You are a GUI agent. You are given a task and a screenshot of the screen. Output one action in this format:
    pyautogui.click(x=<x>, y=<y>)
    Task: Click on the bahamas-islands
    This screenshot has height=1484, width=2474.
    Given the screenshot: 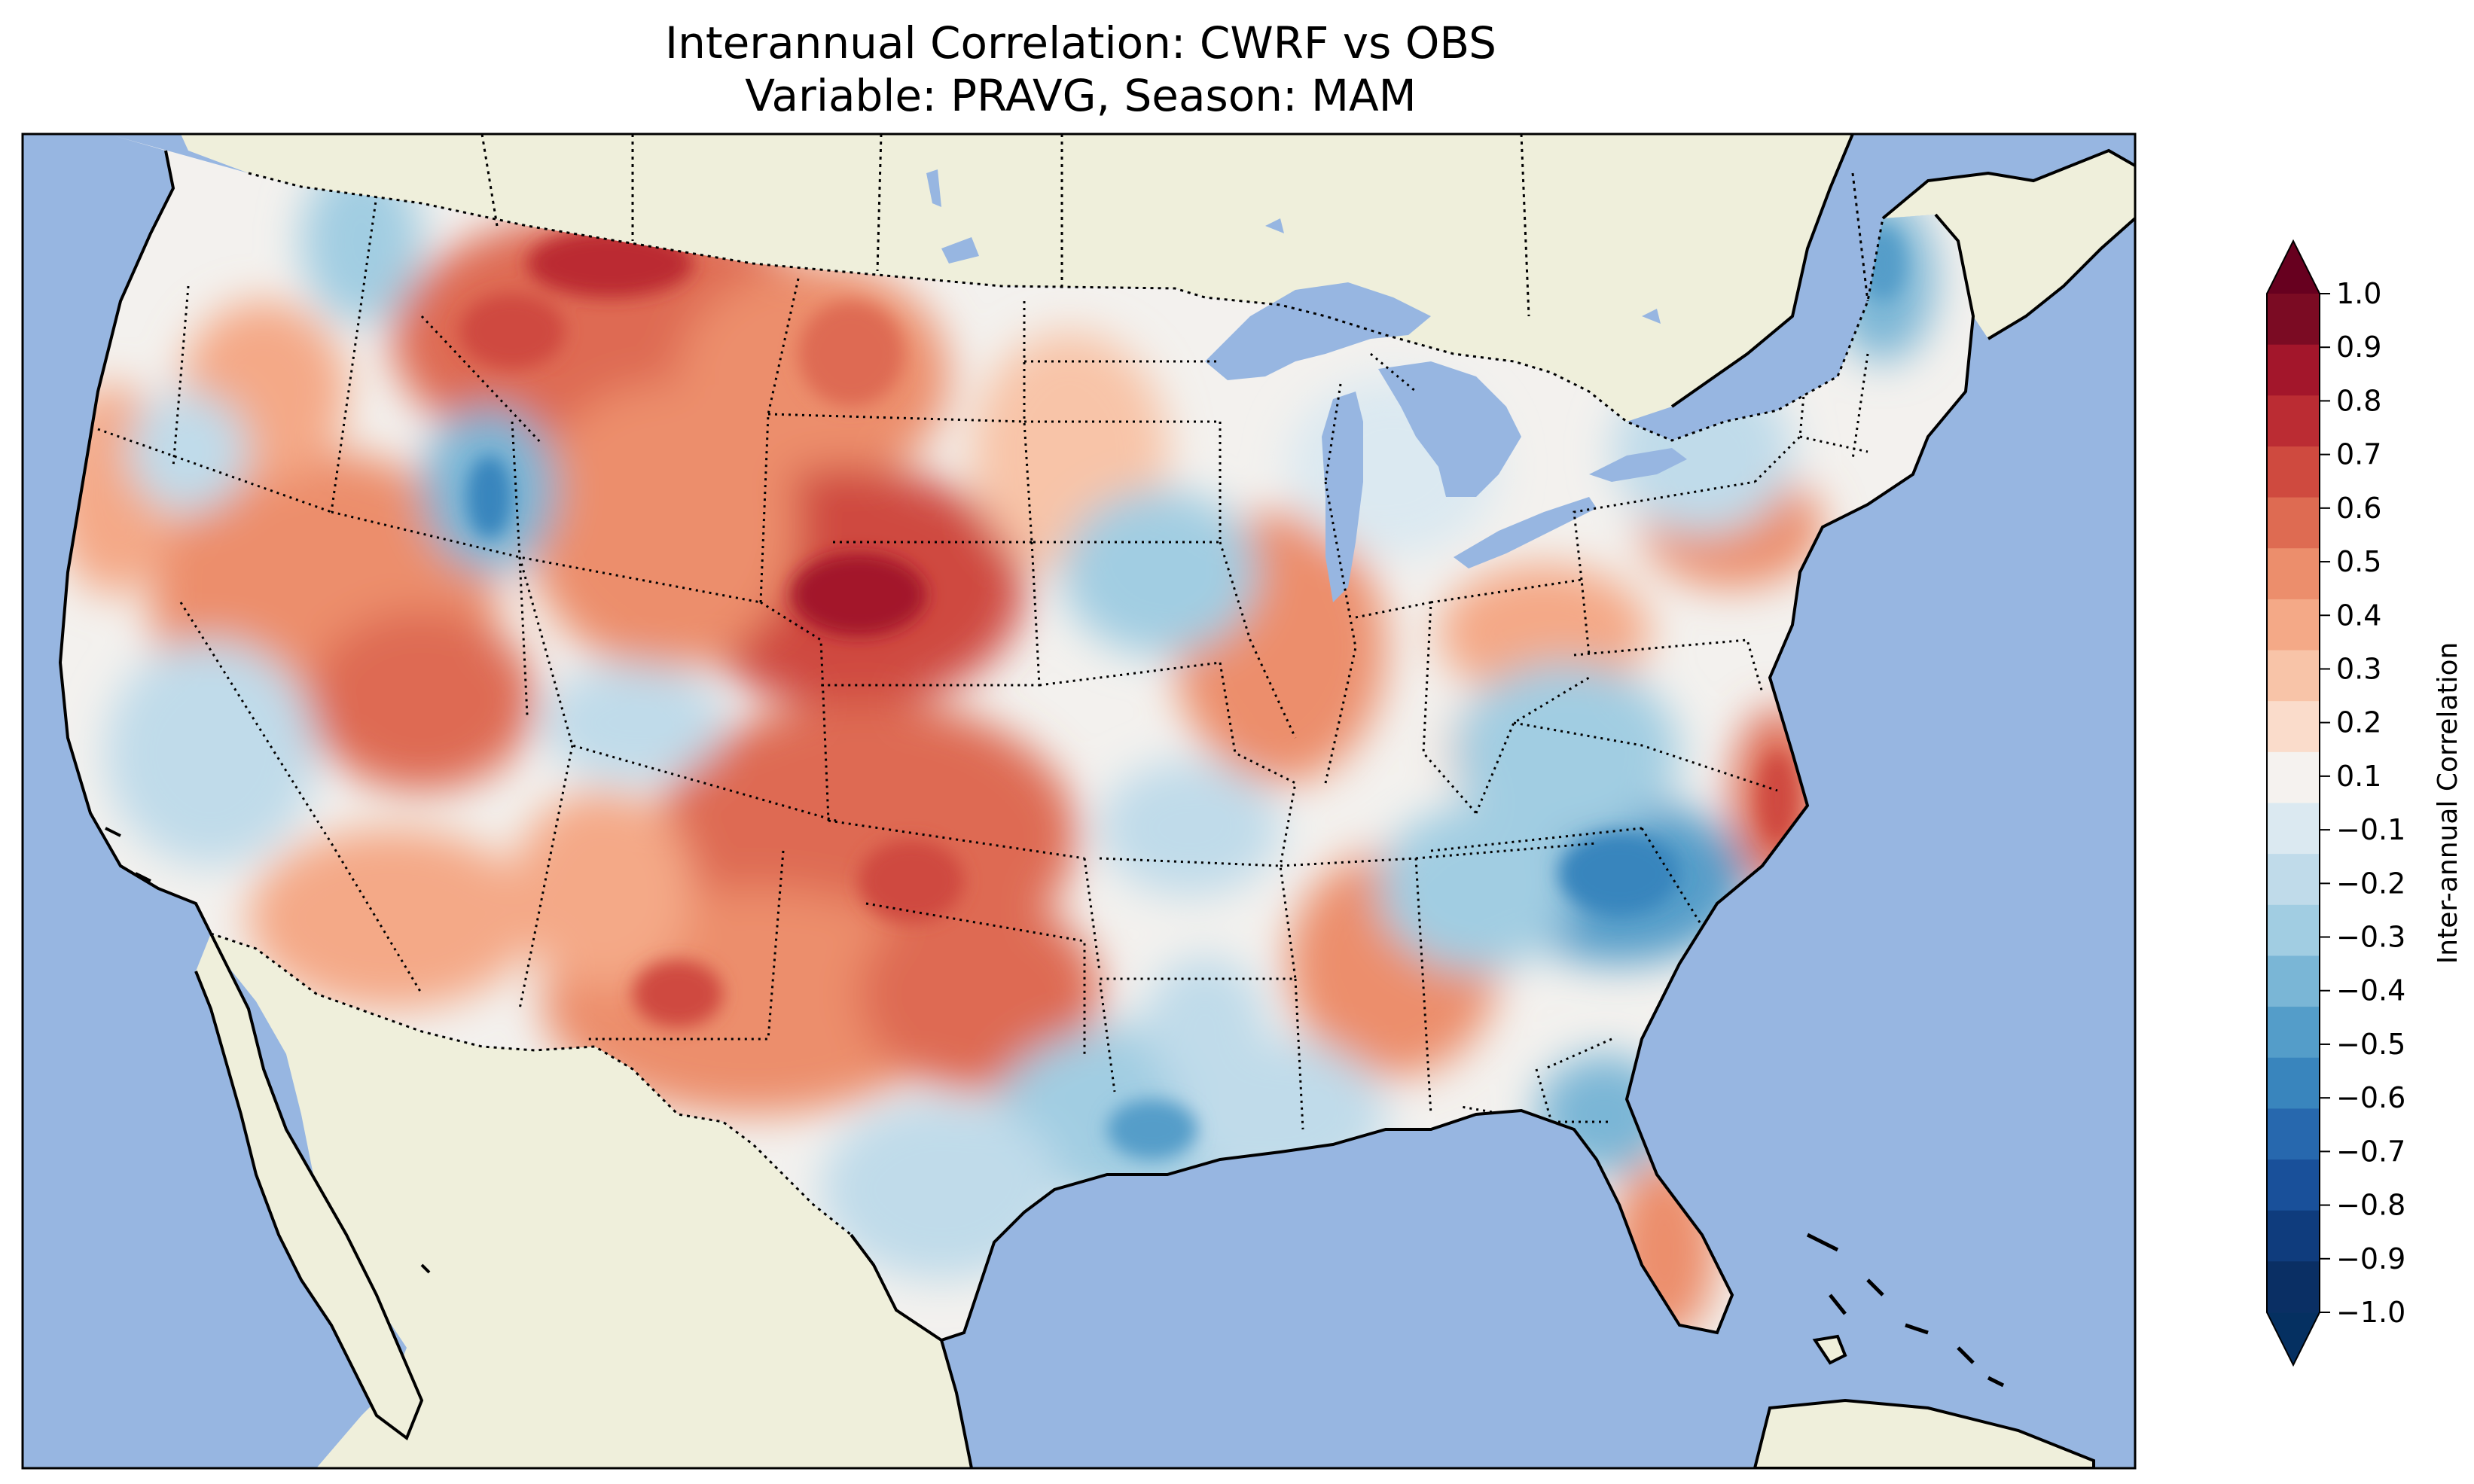 What is the action you would take?
    pyautogui.click(x=1906, y=1310)
    